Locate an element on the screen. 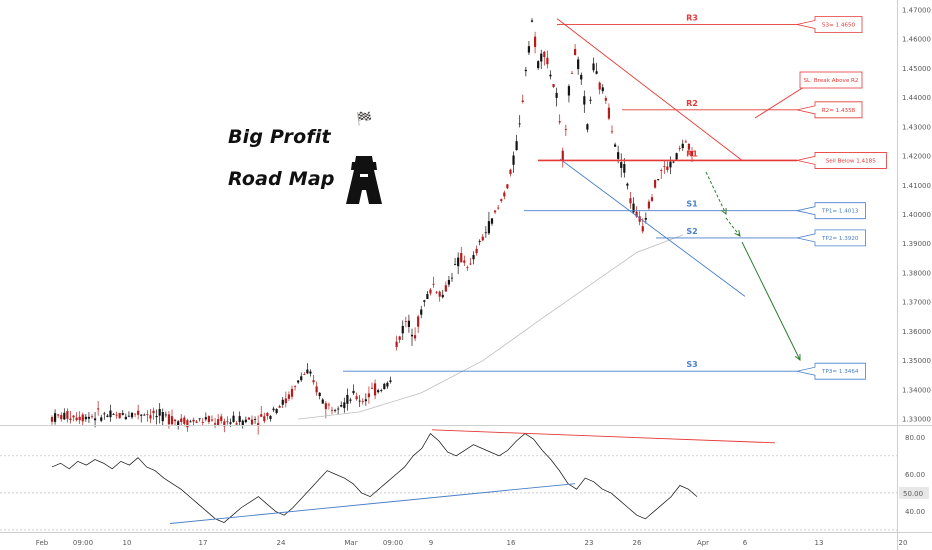 Image resolution: width=932 pixels, height=550 pixels. price-tick-label: 1.36000 is located at coordinates (916, 332).